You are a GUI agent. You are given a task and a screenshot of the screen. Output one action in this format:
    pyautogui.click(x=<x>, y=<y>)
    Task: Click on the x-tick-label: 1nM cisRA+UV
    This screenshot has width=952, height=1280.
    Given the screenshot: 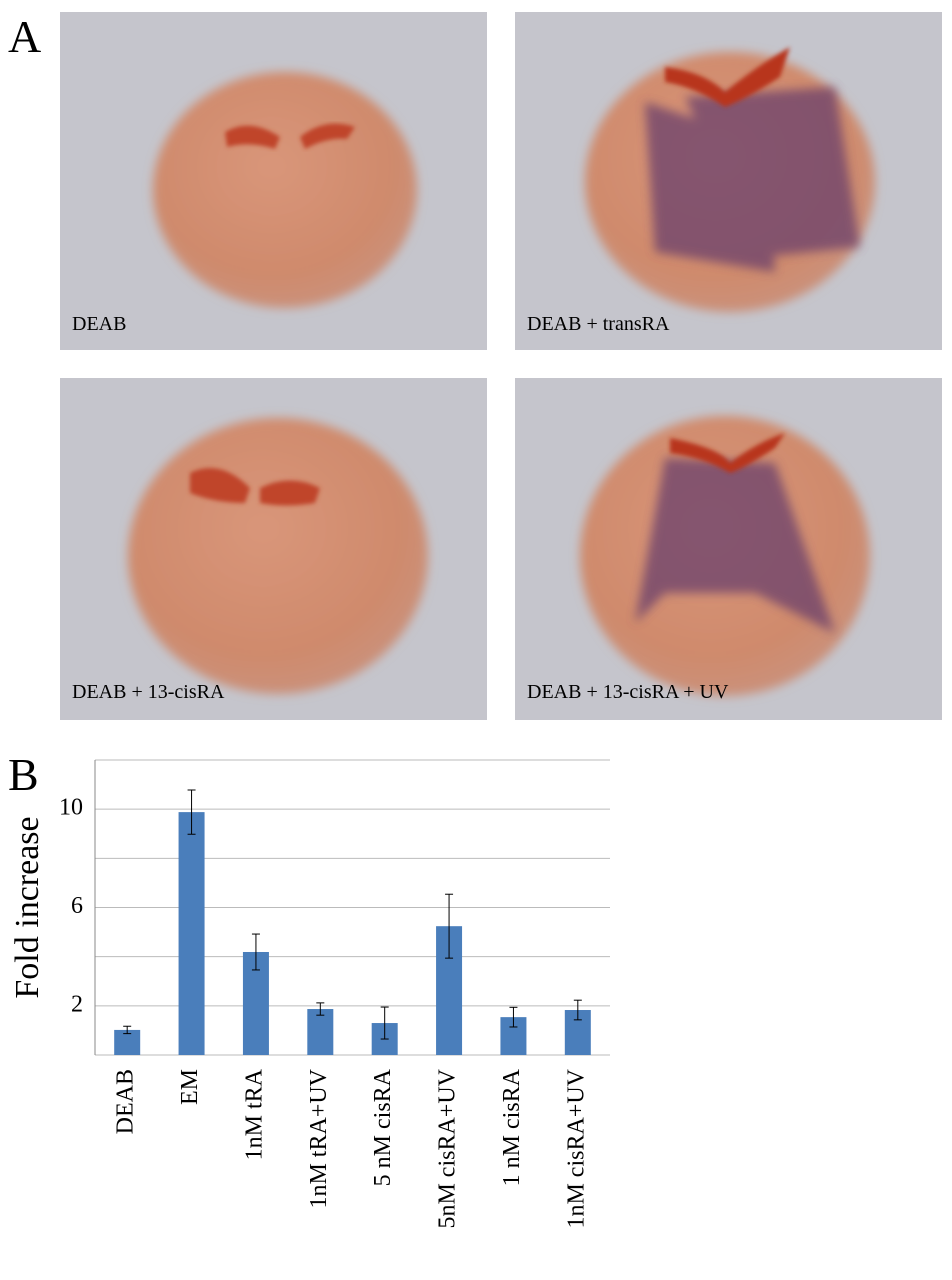 What is the action you would take?
    pyautogui.click(x=576, y=1148)
    